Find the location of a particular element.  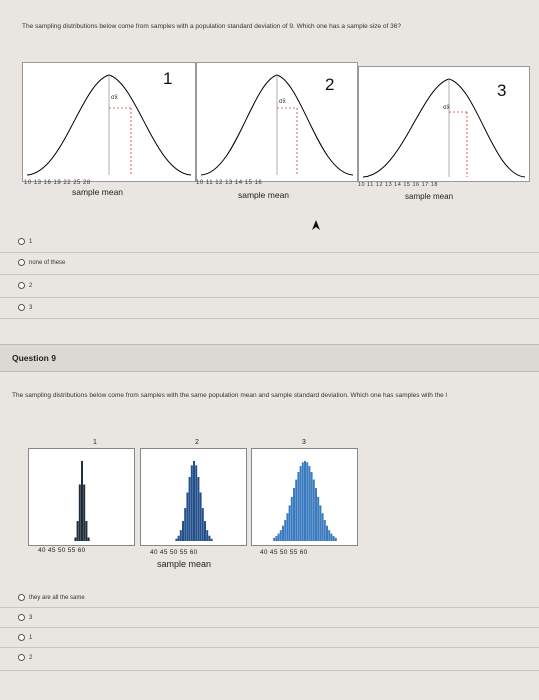

q9-option-same: they are all the same is located at coordinates (51, 597).